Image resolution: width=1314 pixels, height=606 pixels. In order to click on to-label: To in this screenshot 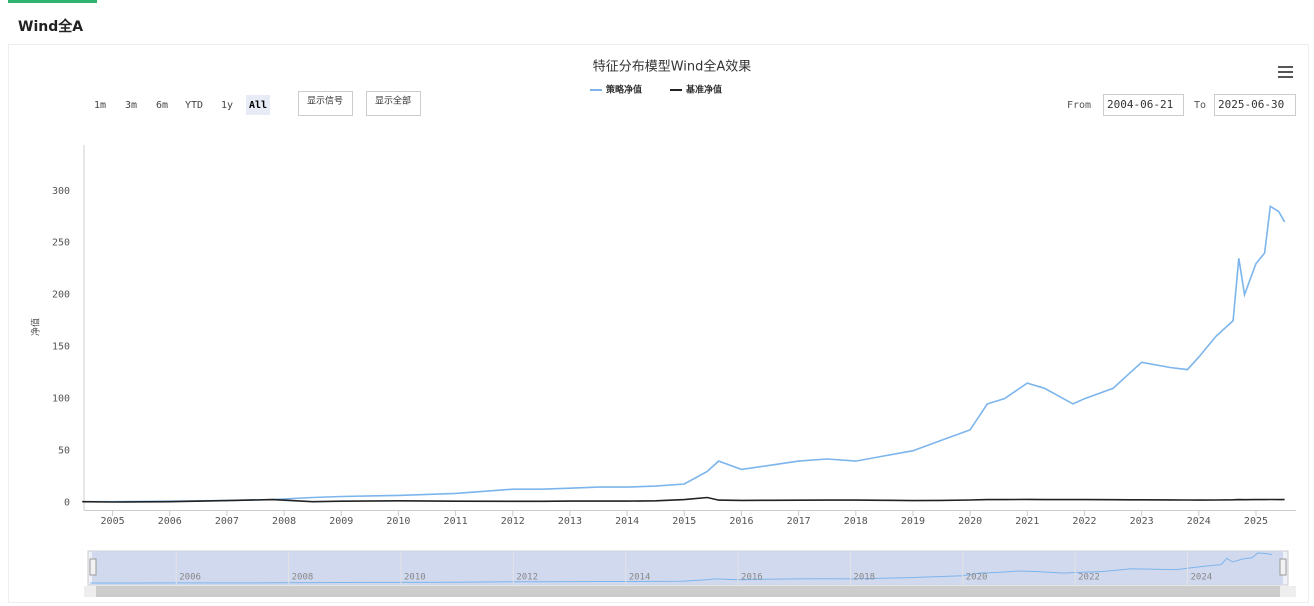, I will do `click(1200, 105)`.